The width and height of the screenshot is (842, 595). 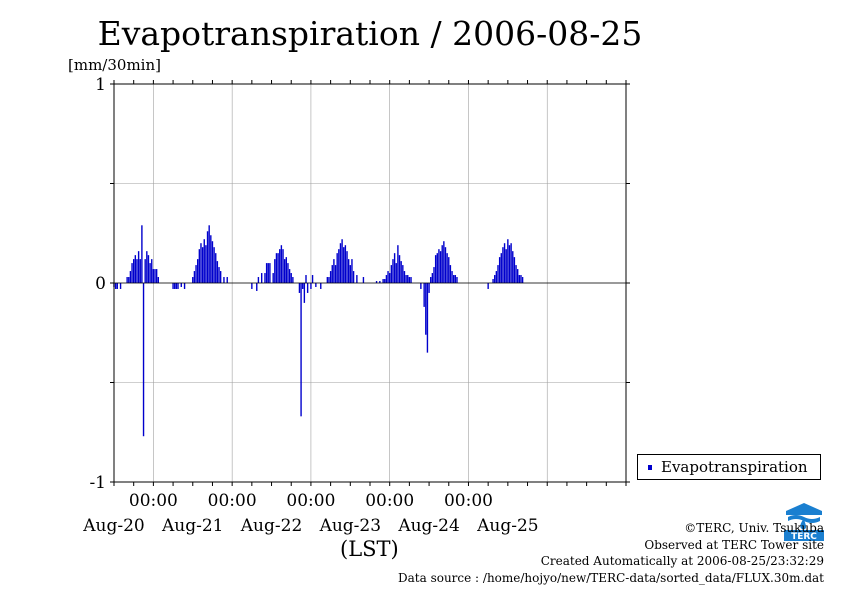 What do you see at coordinates (370, 33) in the screenshot?
I see `chart-title: Evapotranspiration / 2006-08-25` at bounding box center [370, 33].